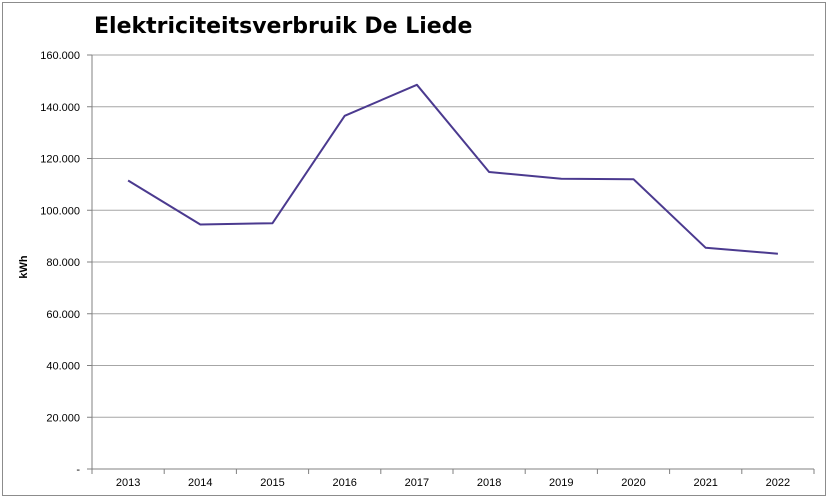  What do you see at coordinates (417, 483) in the screenshot?
I see `x-tick-label: 2017` at bounding box center [417, 483].